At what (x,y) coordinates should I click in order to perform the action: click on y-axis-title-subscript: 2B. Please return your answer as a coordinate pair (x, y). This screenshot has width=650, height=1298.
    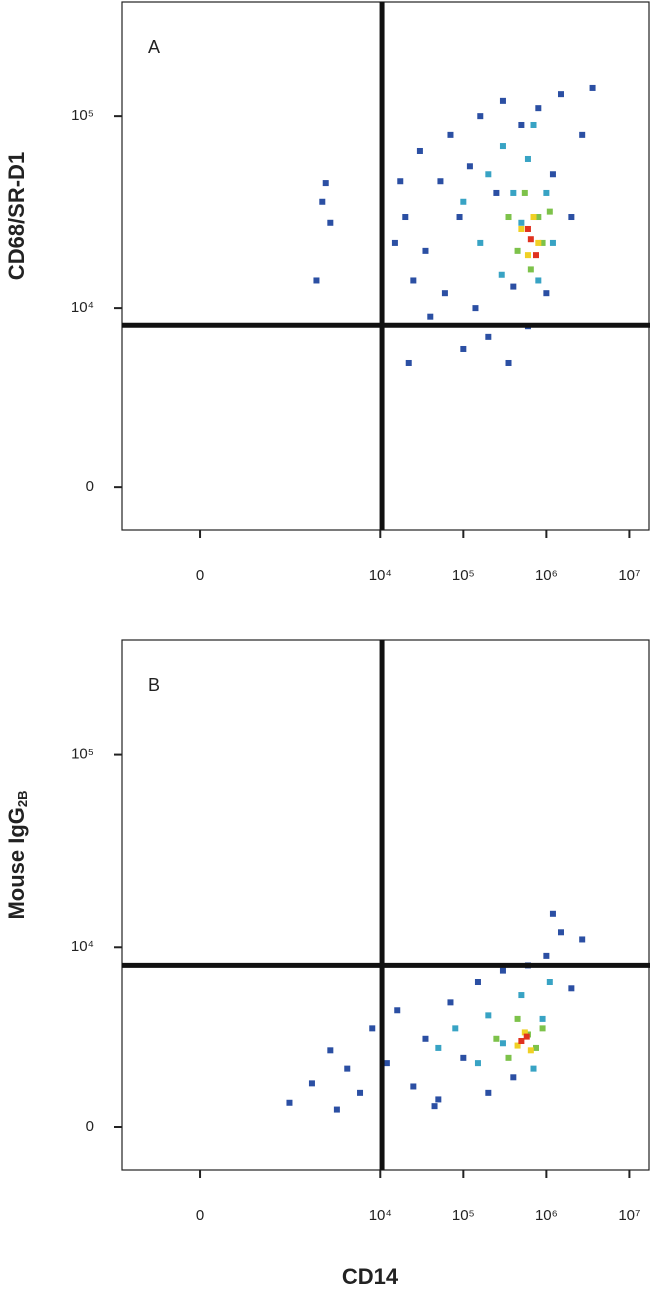
    Looking at the image, I should click on (22, 798).